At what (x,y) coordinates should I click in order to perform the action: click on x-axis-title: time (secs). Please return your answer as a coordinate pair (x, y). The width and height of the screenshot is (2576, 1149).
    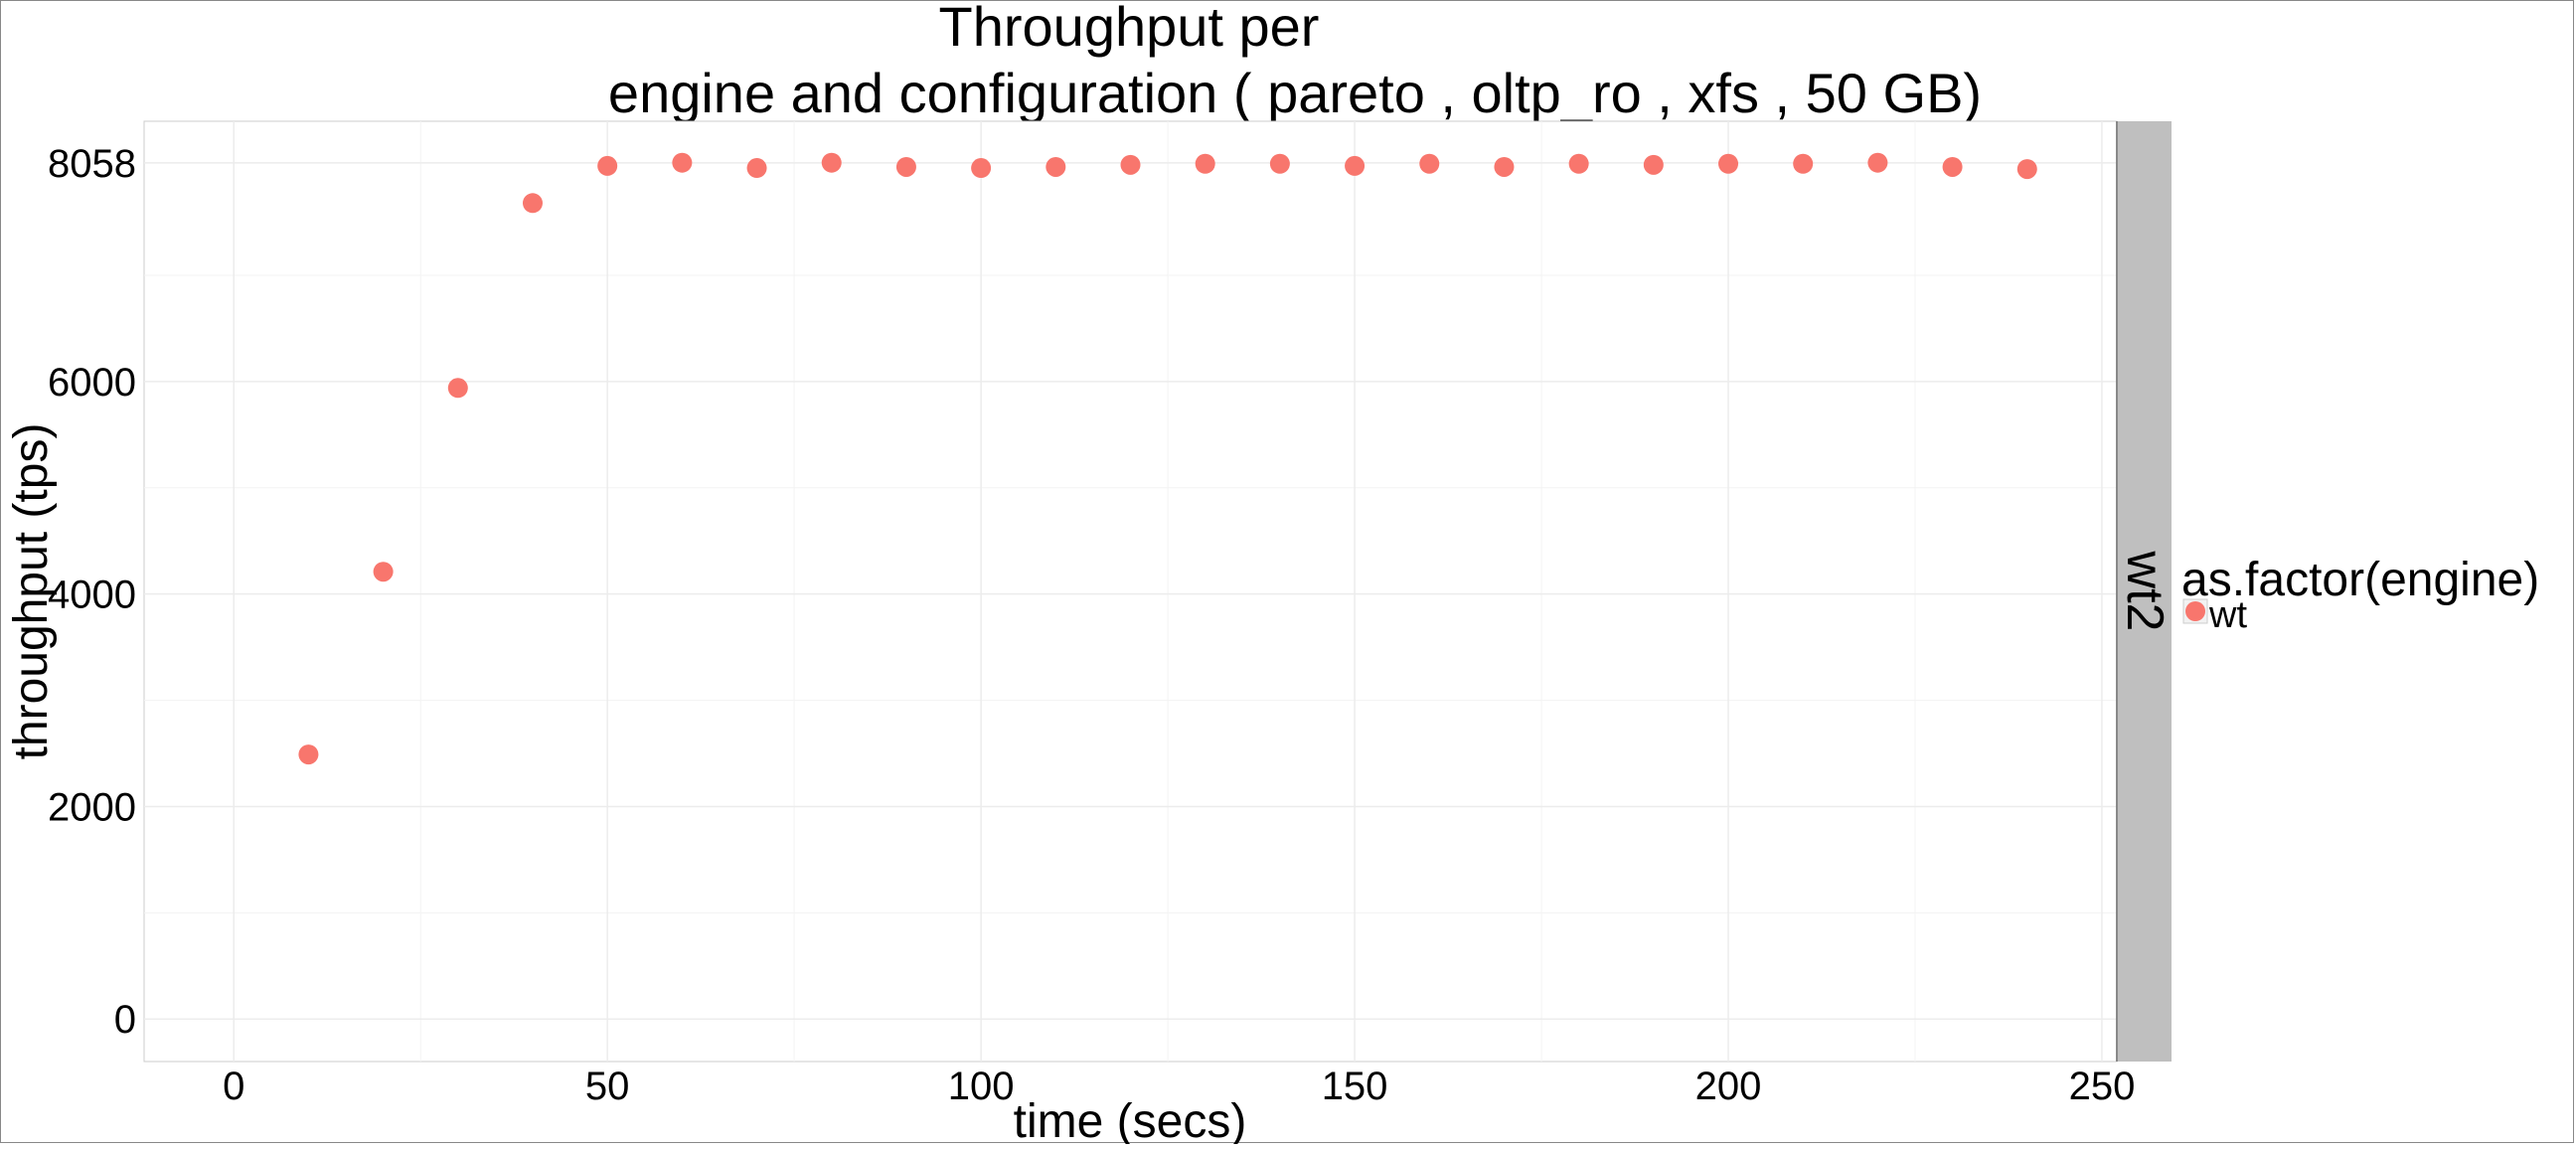
    Looking at the image, I should click on (1130, 1119).